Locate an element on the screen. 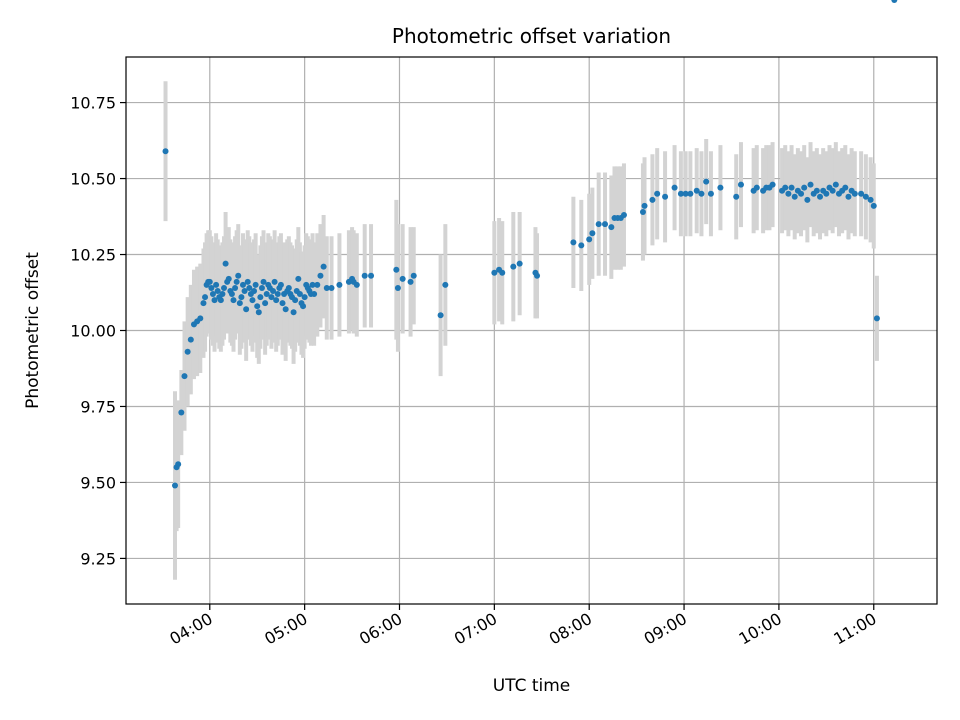 This screenshot has height=720, width=960. y-tick-label: 10.50 is located at coordinates (93, 179).